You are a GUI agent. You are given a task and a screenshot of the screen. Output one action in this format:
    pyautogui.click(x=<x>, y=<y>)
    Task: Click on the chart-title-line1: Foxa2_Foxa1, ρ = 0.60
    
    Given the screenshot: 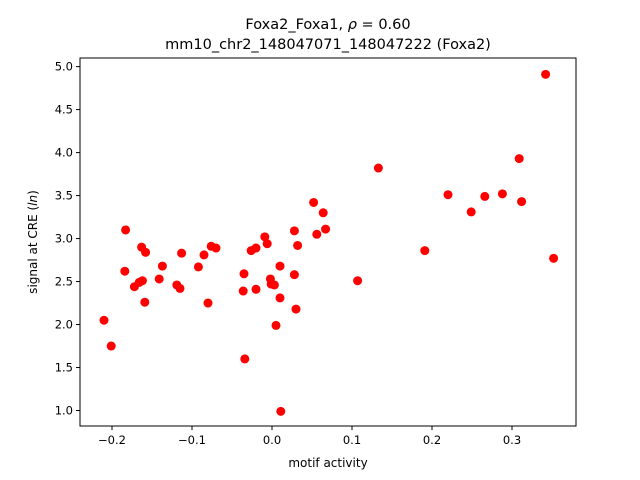 What is the action you would take?
    pyautogui.click(x=327, y=25)
    